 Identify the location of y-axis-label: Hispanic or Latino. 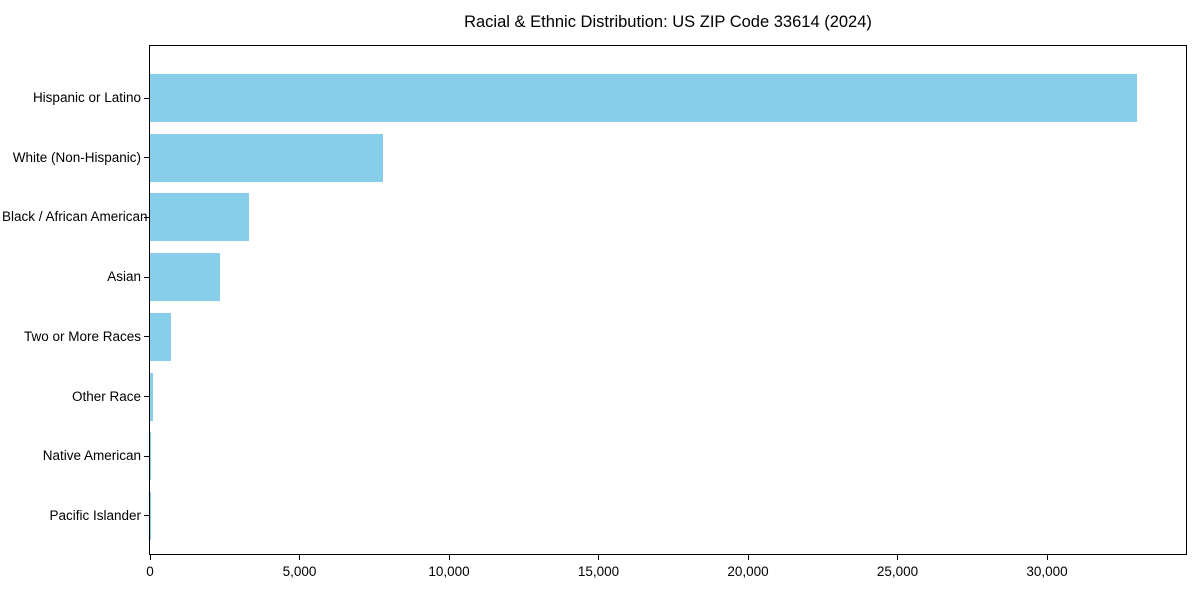
(86, 97).